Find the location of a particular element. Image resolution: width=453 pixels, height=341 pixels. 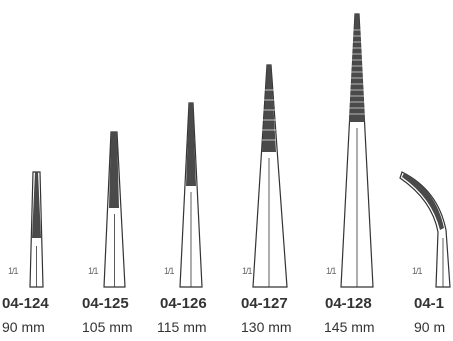

item-code: 04-128 is located at coordinates (348, 303).